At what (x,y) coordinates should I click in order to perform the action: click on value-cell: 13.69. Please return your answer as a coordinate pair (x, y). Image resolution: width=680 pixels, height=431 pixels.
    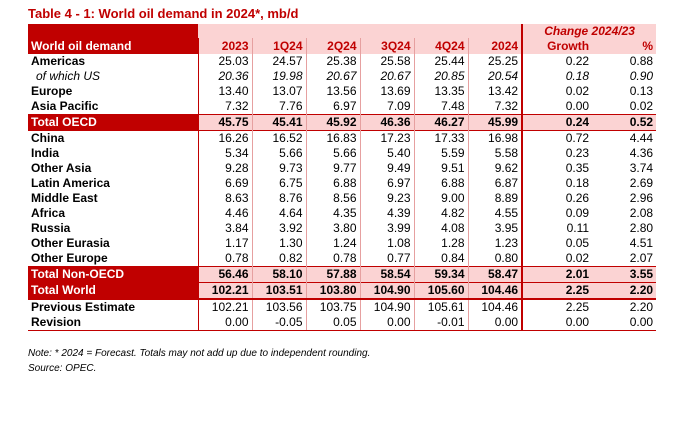
    Looking at the image, I should click on (386, 91).